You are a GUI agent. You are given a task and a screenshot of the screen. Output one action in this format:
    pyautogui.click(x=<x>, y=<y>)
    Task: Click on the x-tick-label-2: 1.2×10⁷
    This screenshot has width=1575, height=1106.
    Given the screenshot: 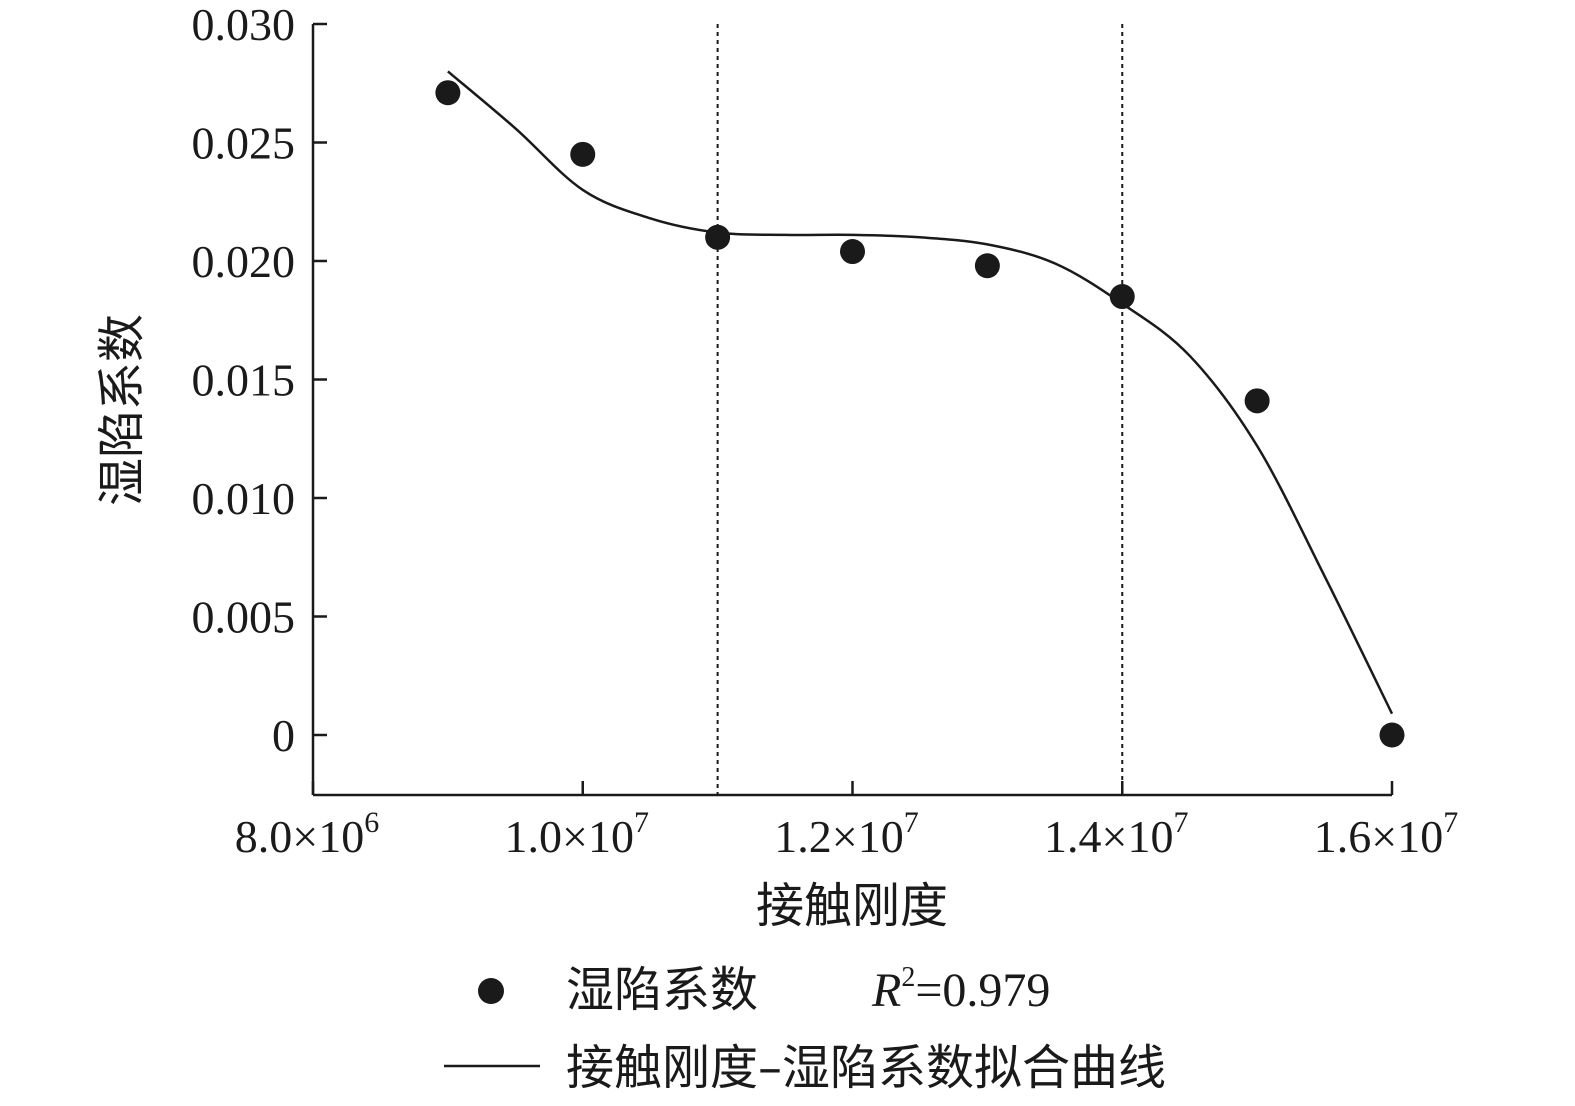 What is the action you would take?
    pyautogui.click(x=846, y=834)
    